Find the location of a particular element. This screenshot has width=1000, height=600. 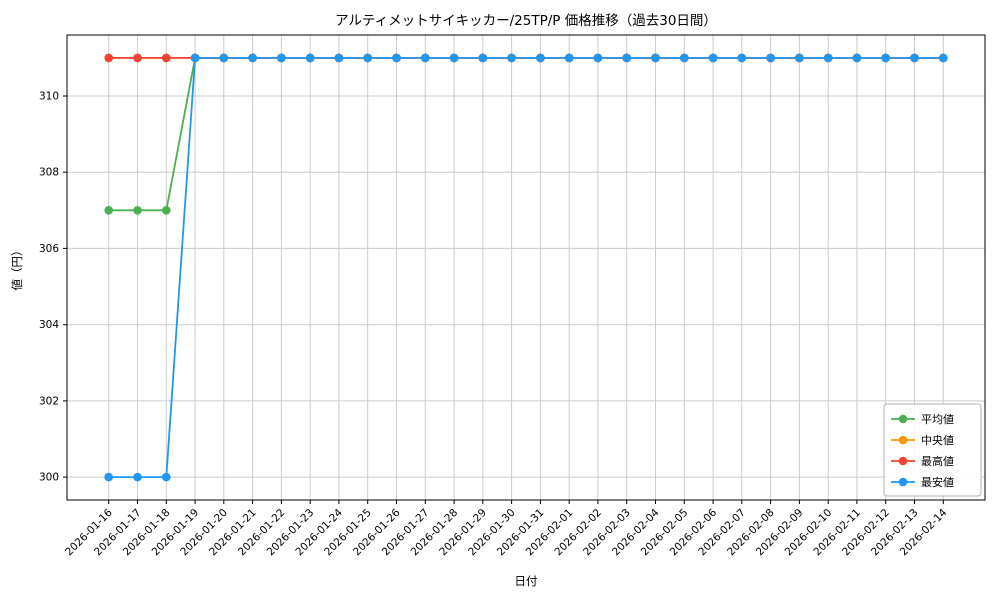

y-tick-label: 310 is located at coordinates (49, 97).